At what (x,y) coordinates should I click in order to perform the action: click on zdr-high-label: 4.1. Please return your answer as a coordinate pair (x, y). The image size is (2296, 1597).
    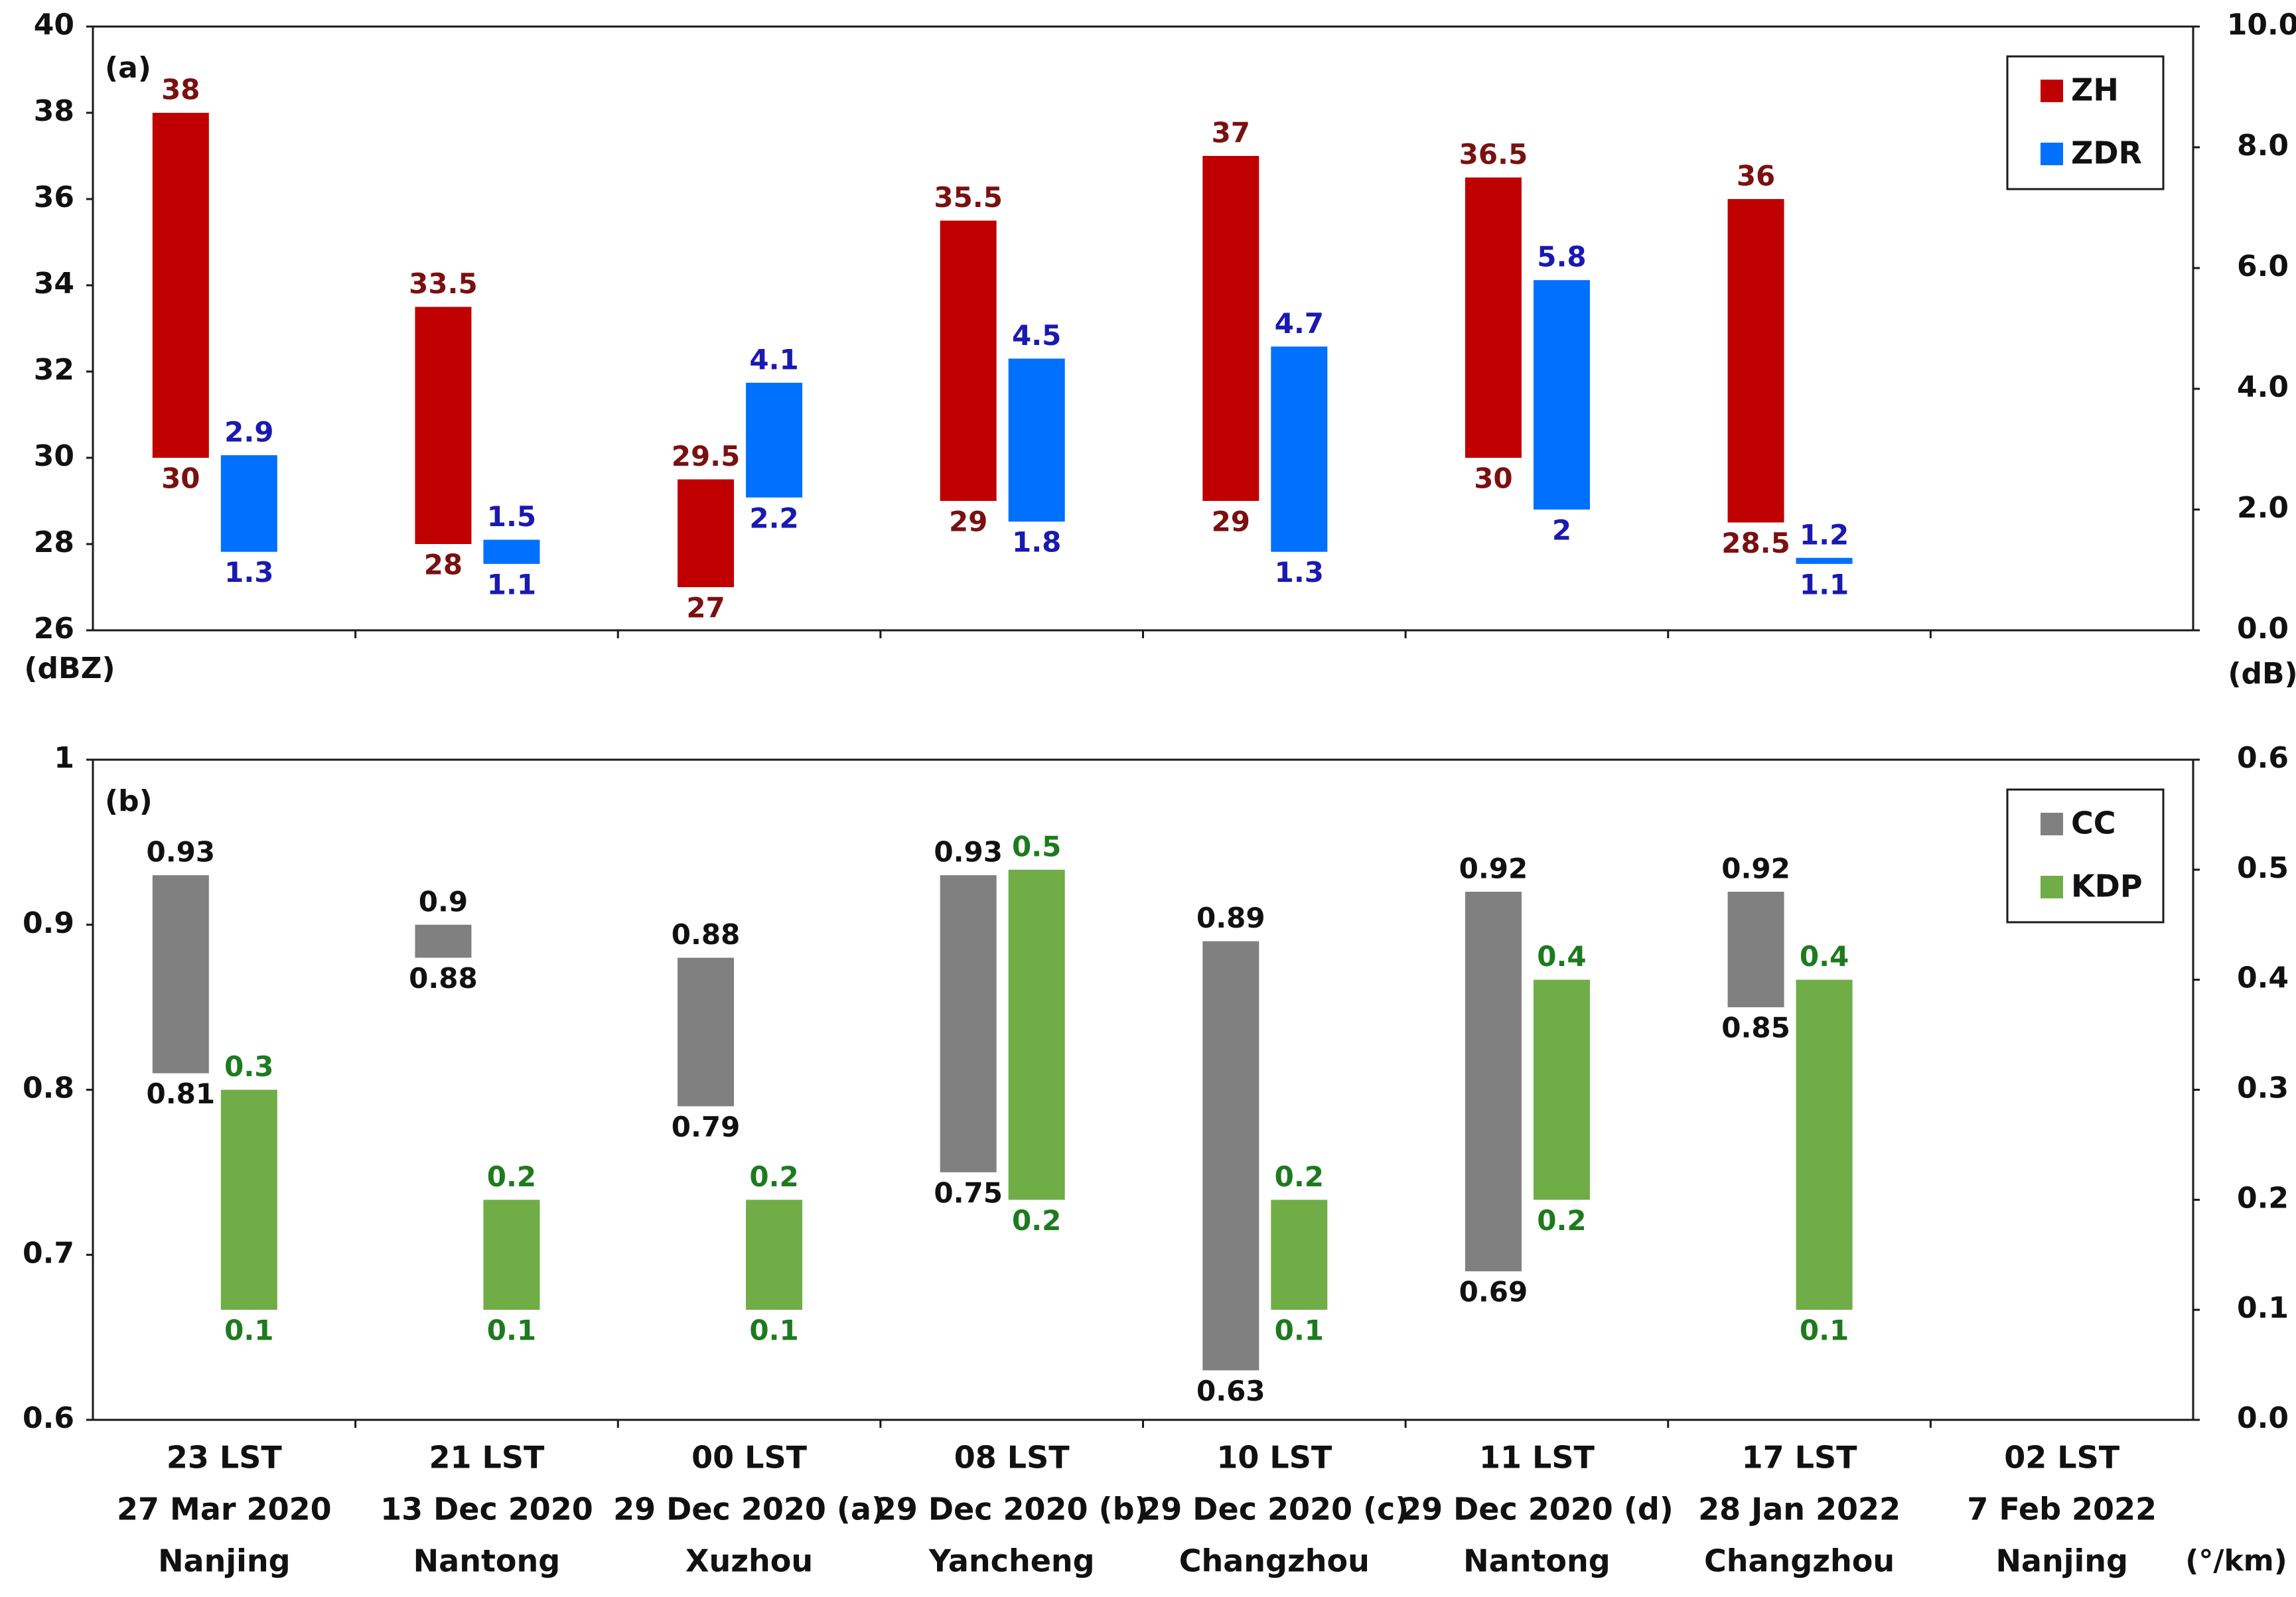
    Looking at the image, I should click on (773, 359).